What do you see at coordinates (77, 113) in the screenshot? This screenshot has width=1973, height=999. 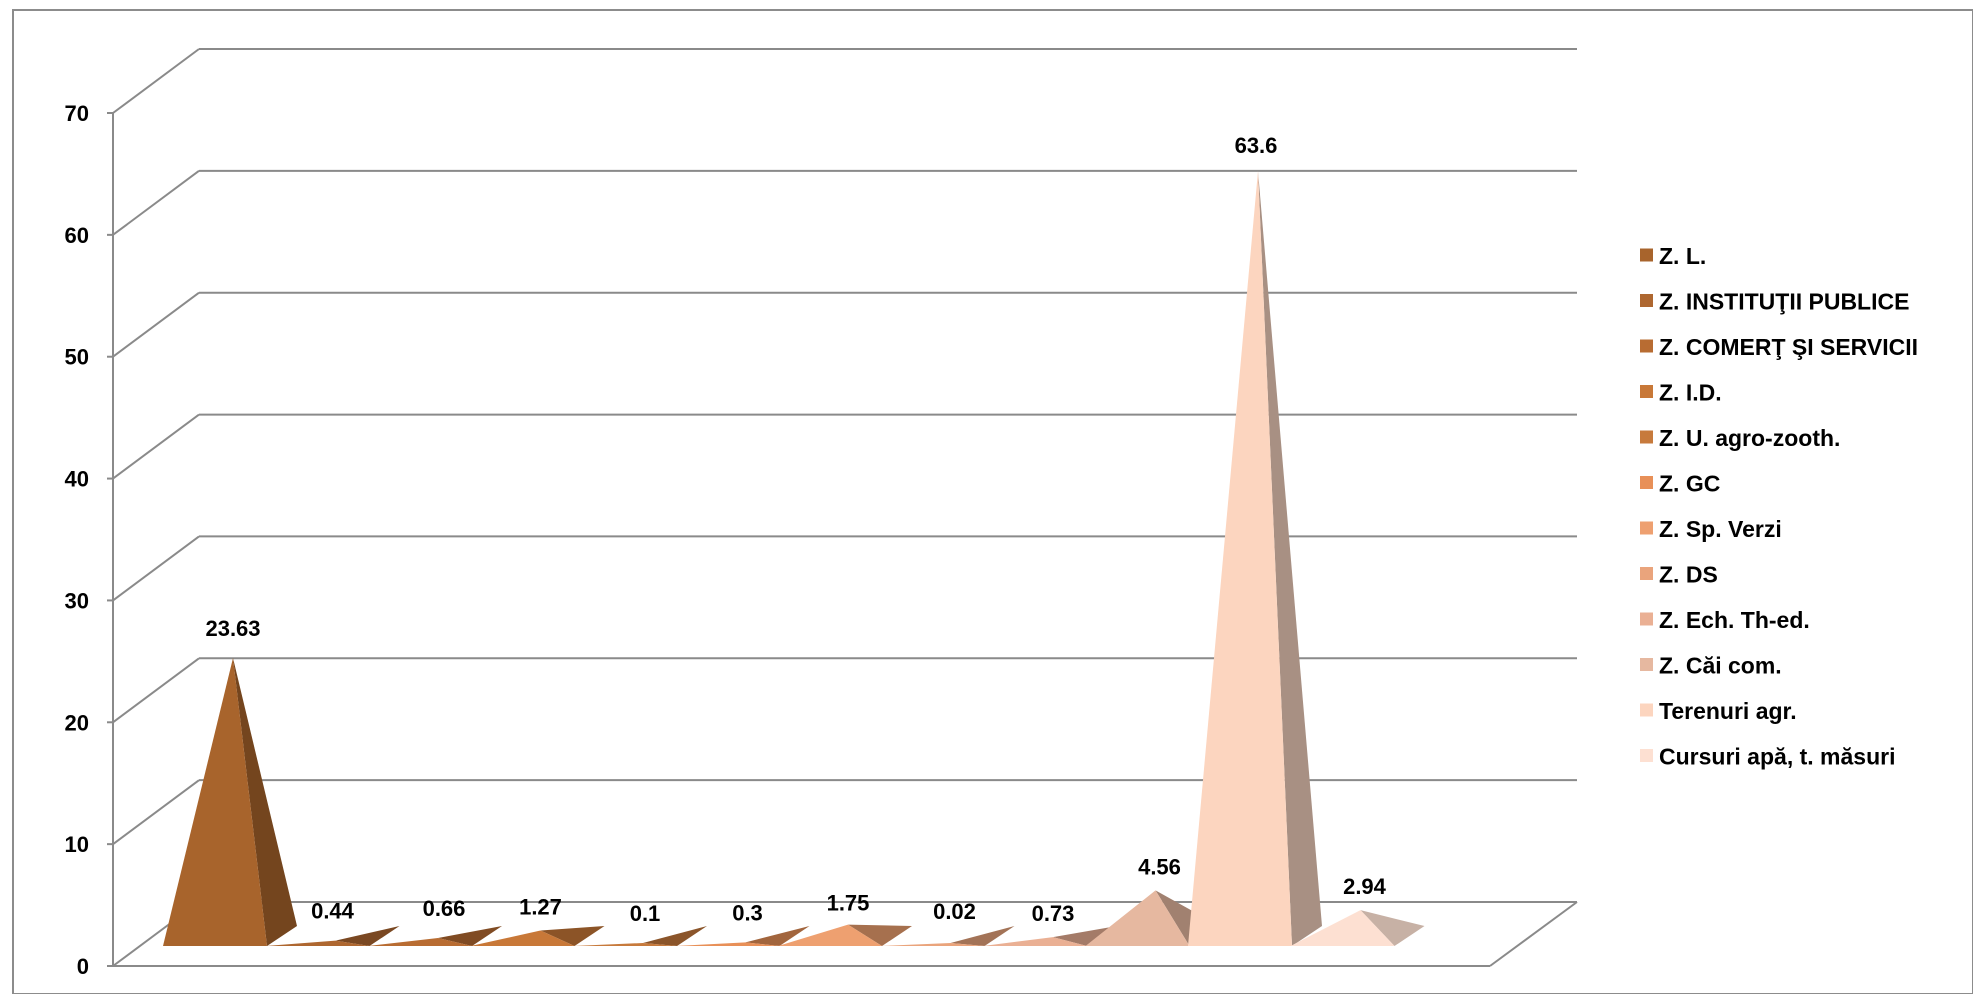 I see `y-tick-label: 70` at bounding box center [77, 113].